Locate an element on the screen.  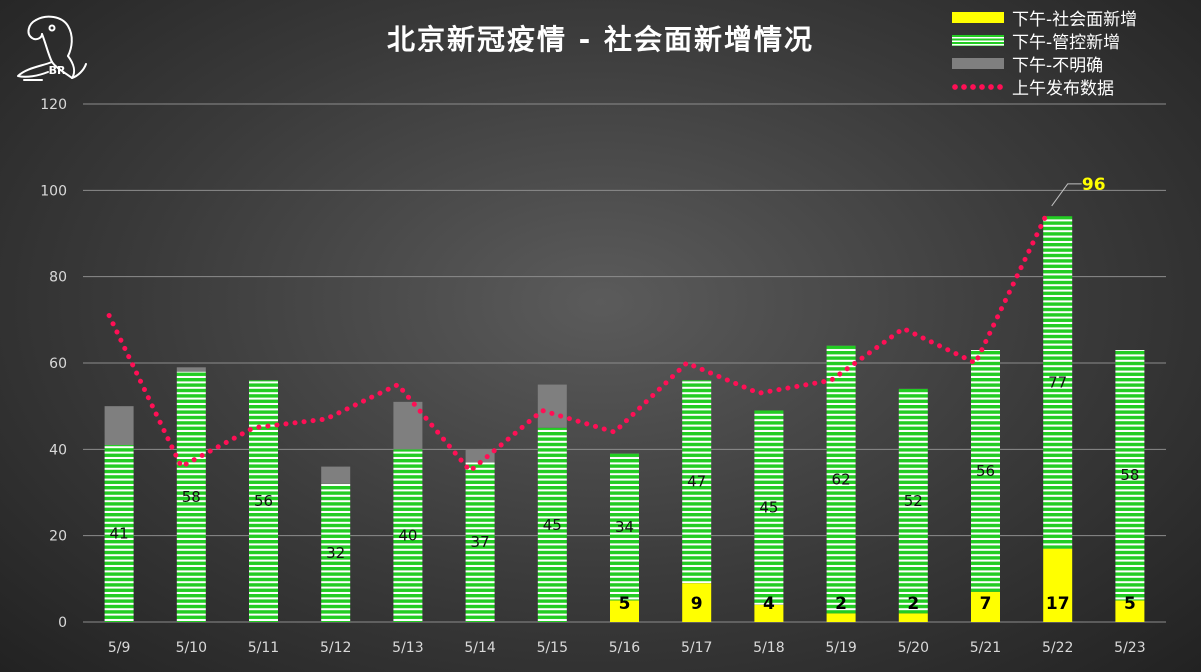
y-tick-label: 40 is located at coordinates (58, 450).